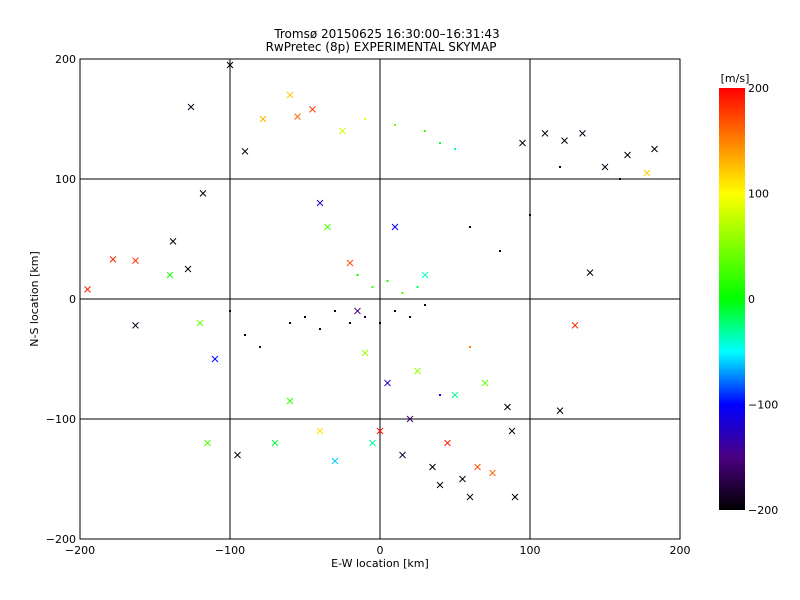  Describe the element at coordinates (380, 563) in the screenshot. I see `x-axis-label: E-W location [km]` at that location.